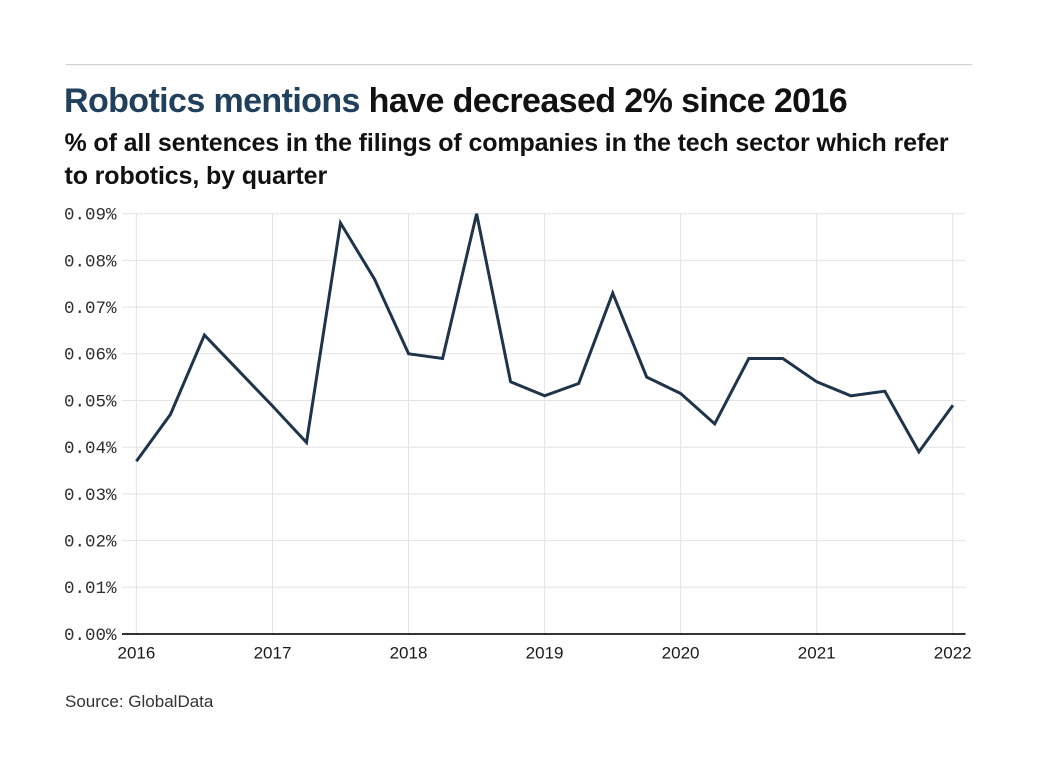 The width and height of the screenshot is (1038, 778). What do you see at coordinates (90, 402) in the screenshot?
I see `svg-text: 0.05%` at bounding box center [90, 402].